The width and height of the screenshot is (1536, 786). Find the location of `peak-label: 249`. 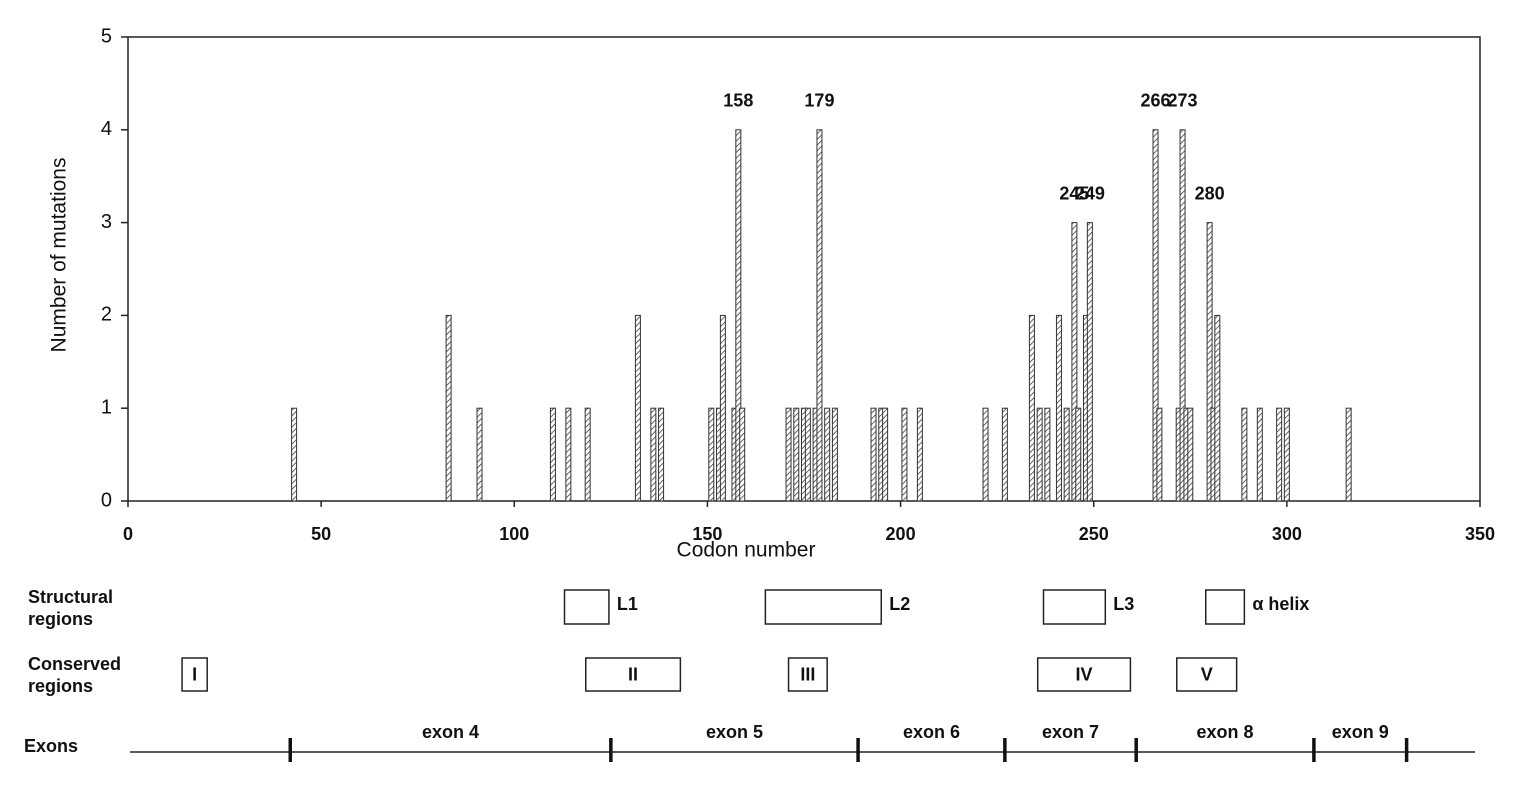

peak-label: 249 is located at coordinates (1090, 193).